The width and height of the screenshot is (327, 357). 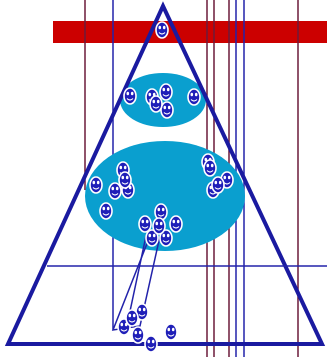 I want to click on red-banner, so click(x=190, y=32).